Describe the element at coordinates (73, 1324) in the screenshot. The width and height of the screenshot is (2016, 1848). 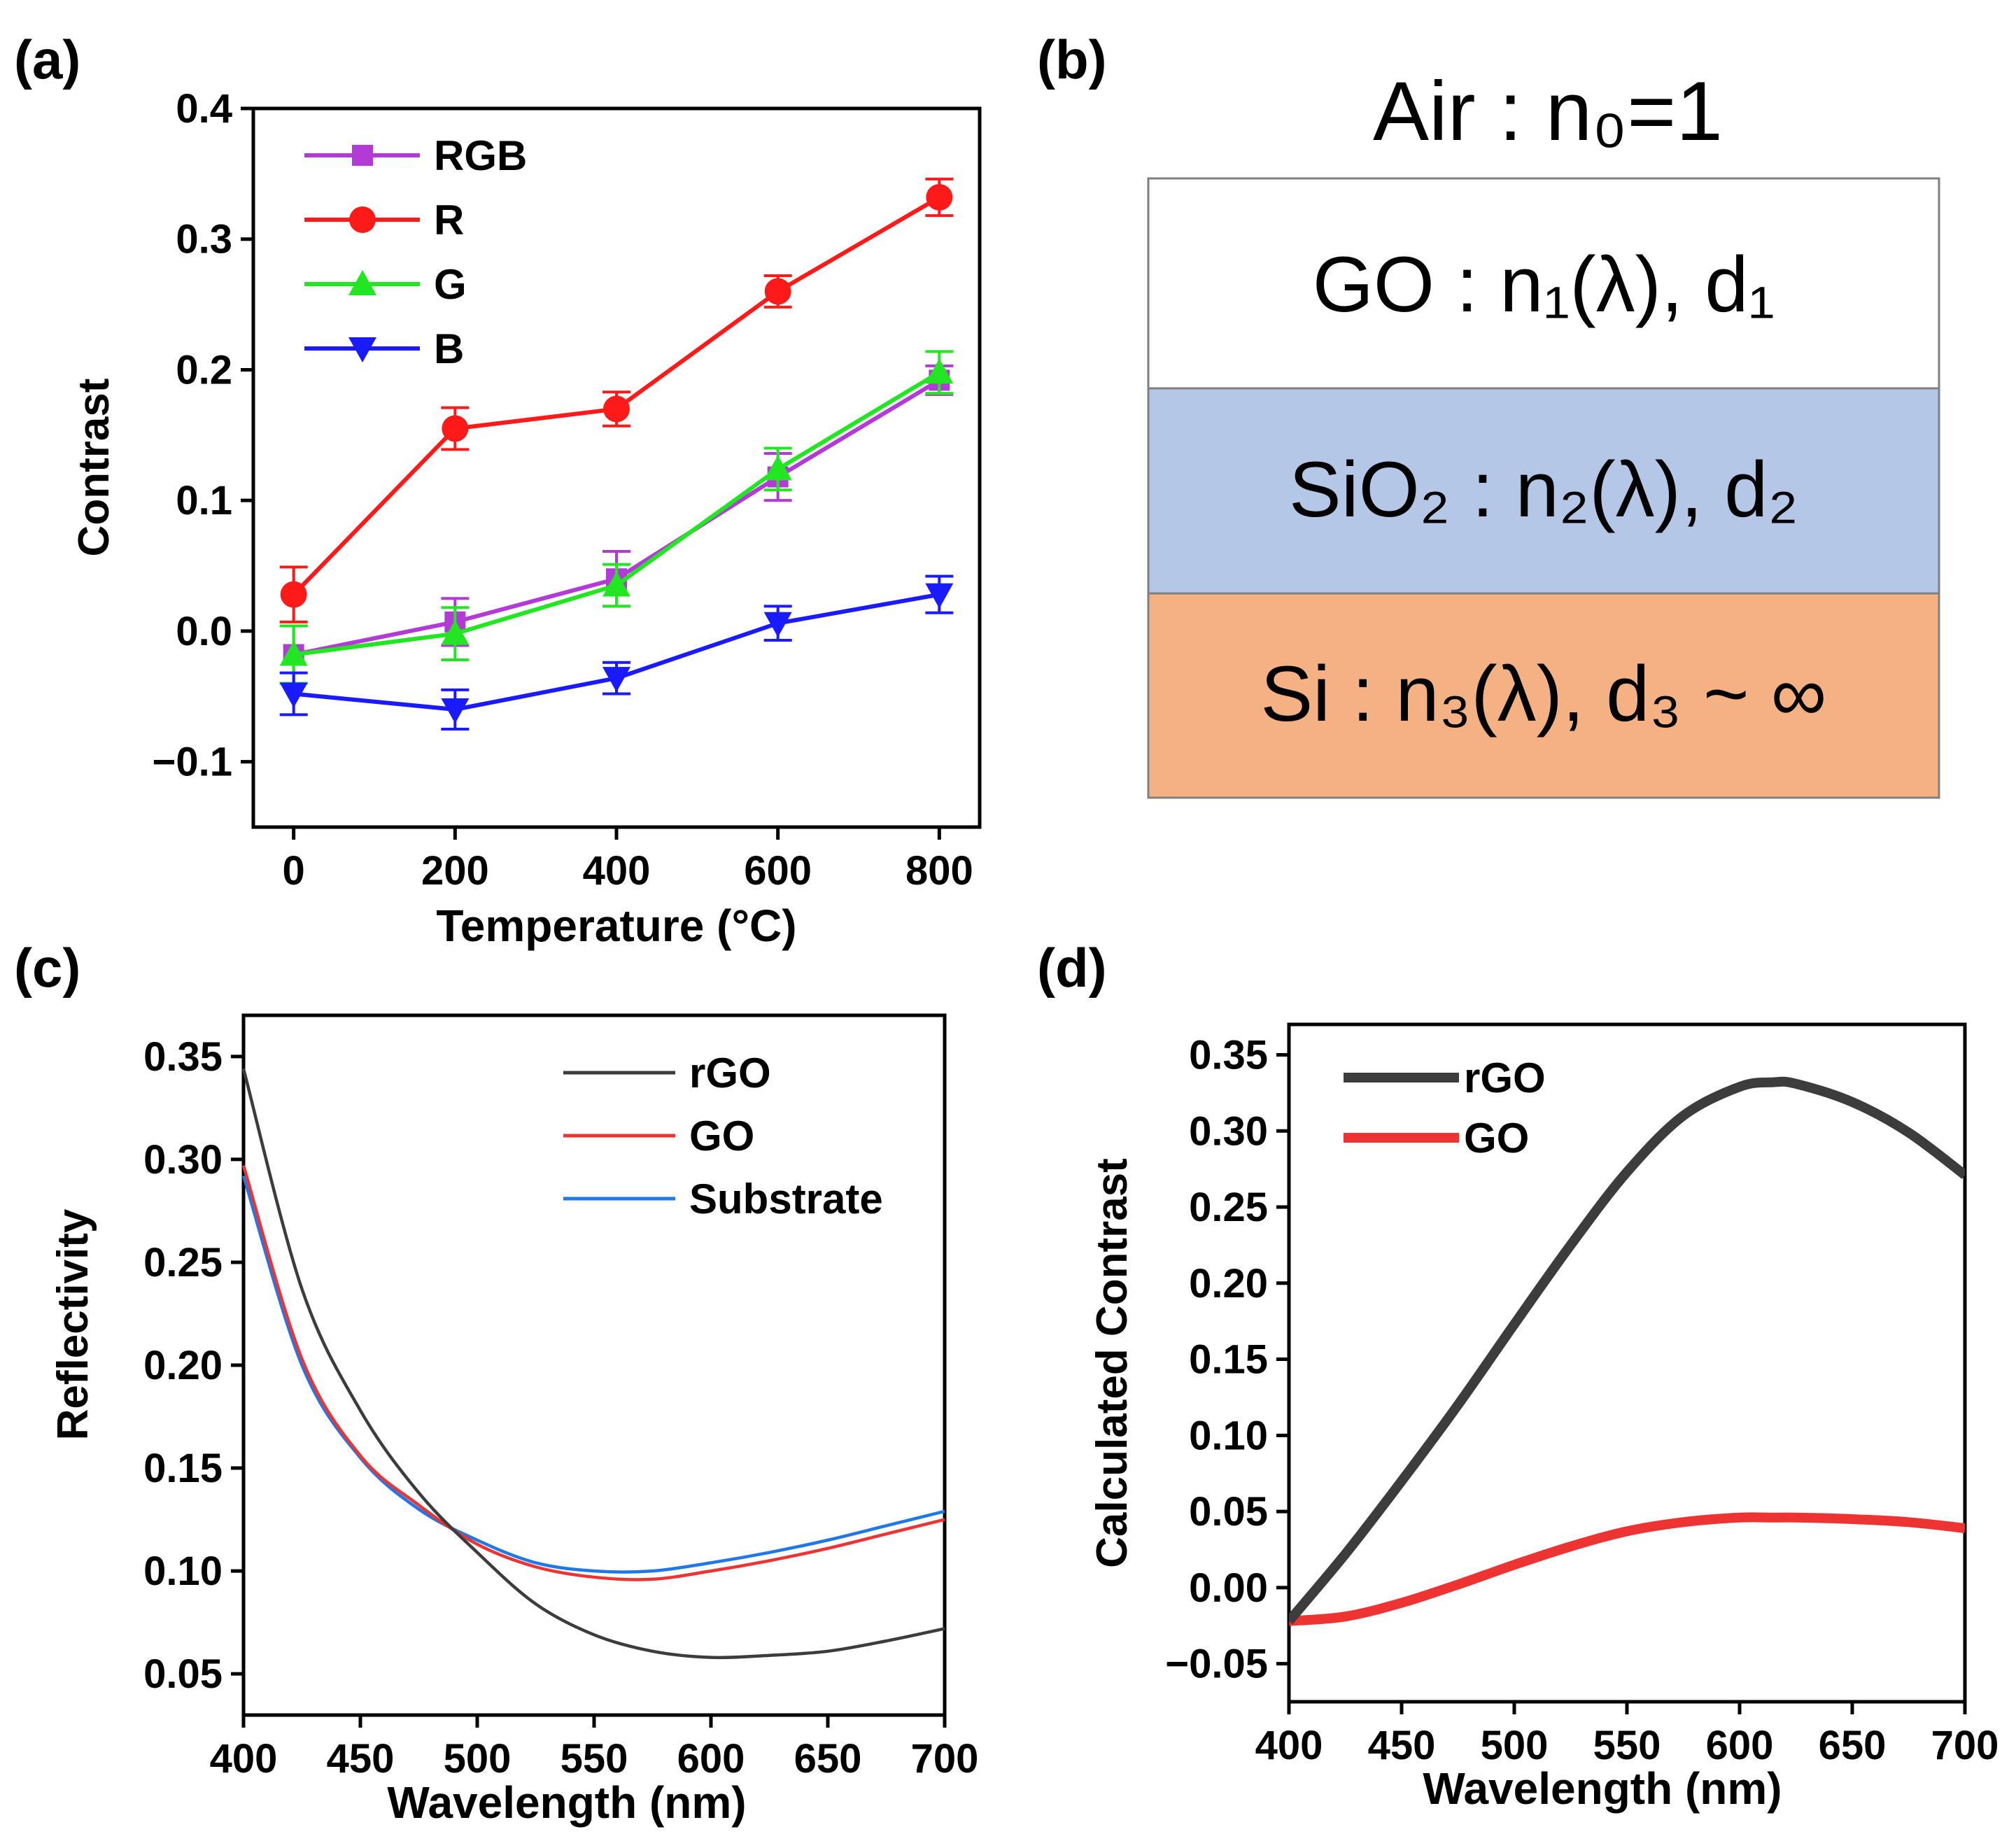
I see `panel-c-y-axis-label: Reflectivity` at that location.